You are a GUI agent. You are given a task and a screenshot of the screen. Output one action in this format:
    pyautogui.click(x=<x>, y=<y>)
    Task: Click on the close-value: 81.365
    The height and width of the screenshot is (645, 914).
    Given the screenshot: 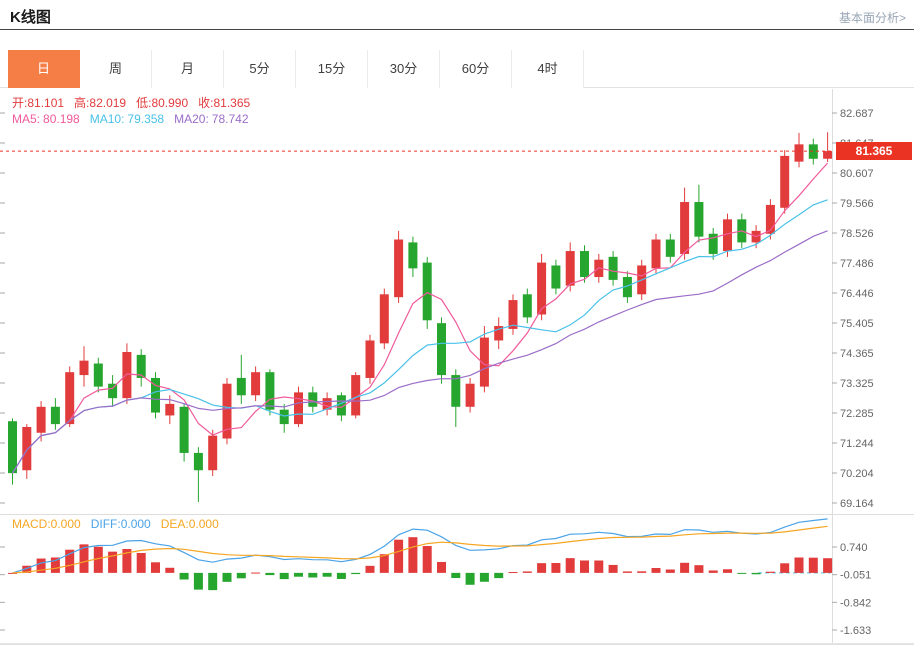 What is the action you would take?
    pyautogui.click(x=232, y=103)
    